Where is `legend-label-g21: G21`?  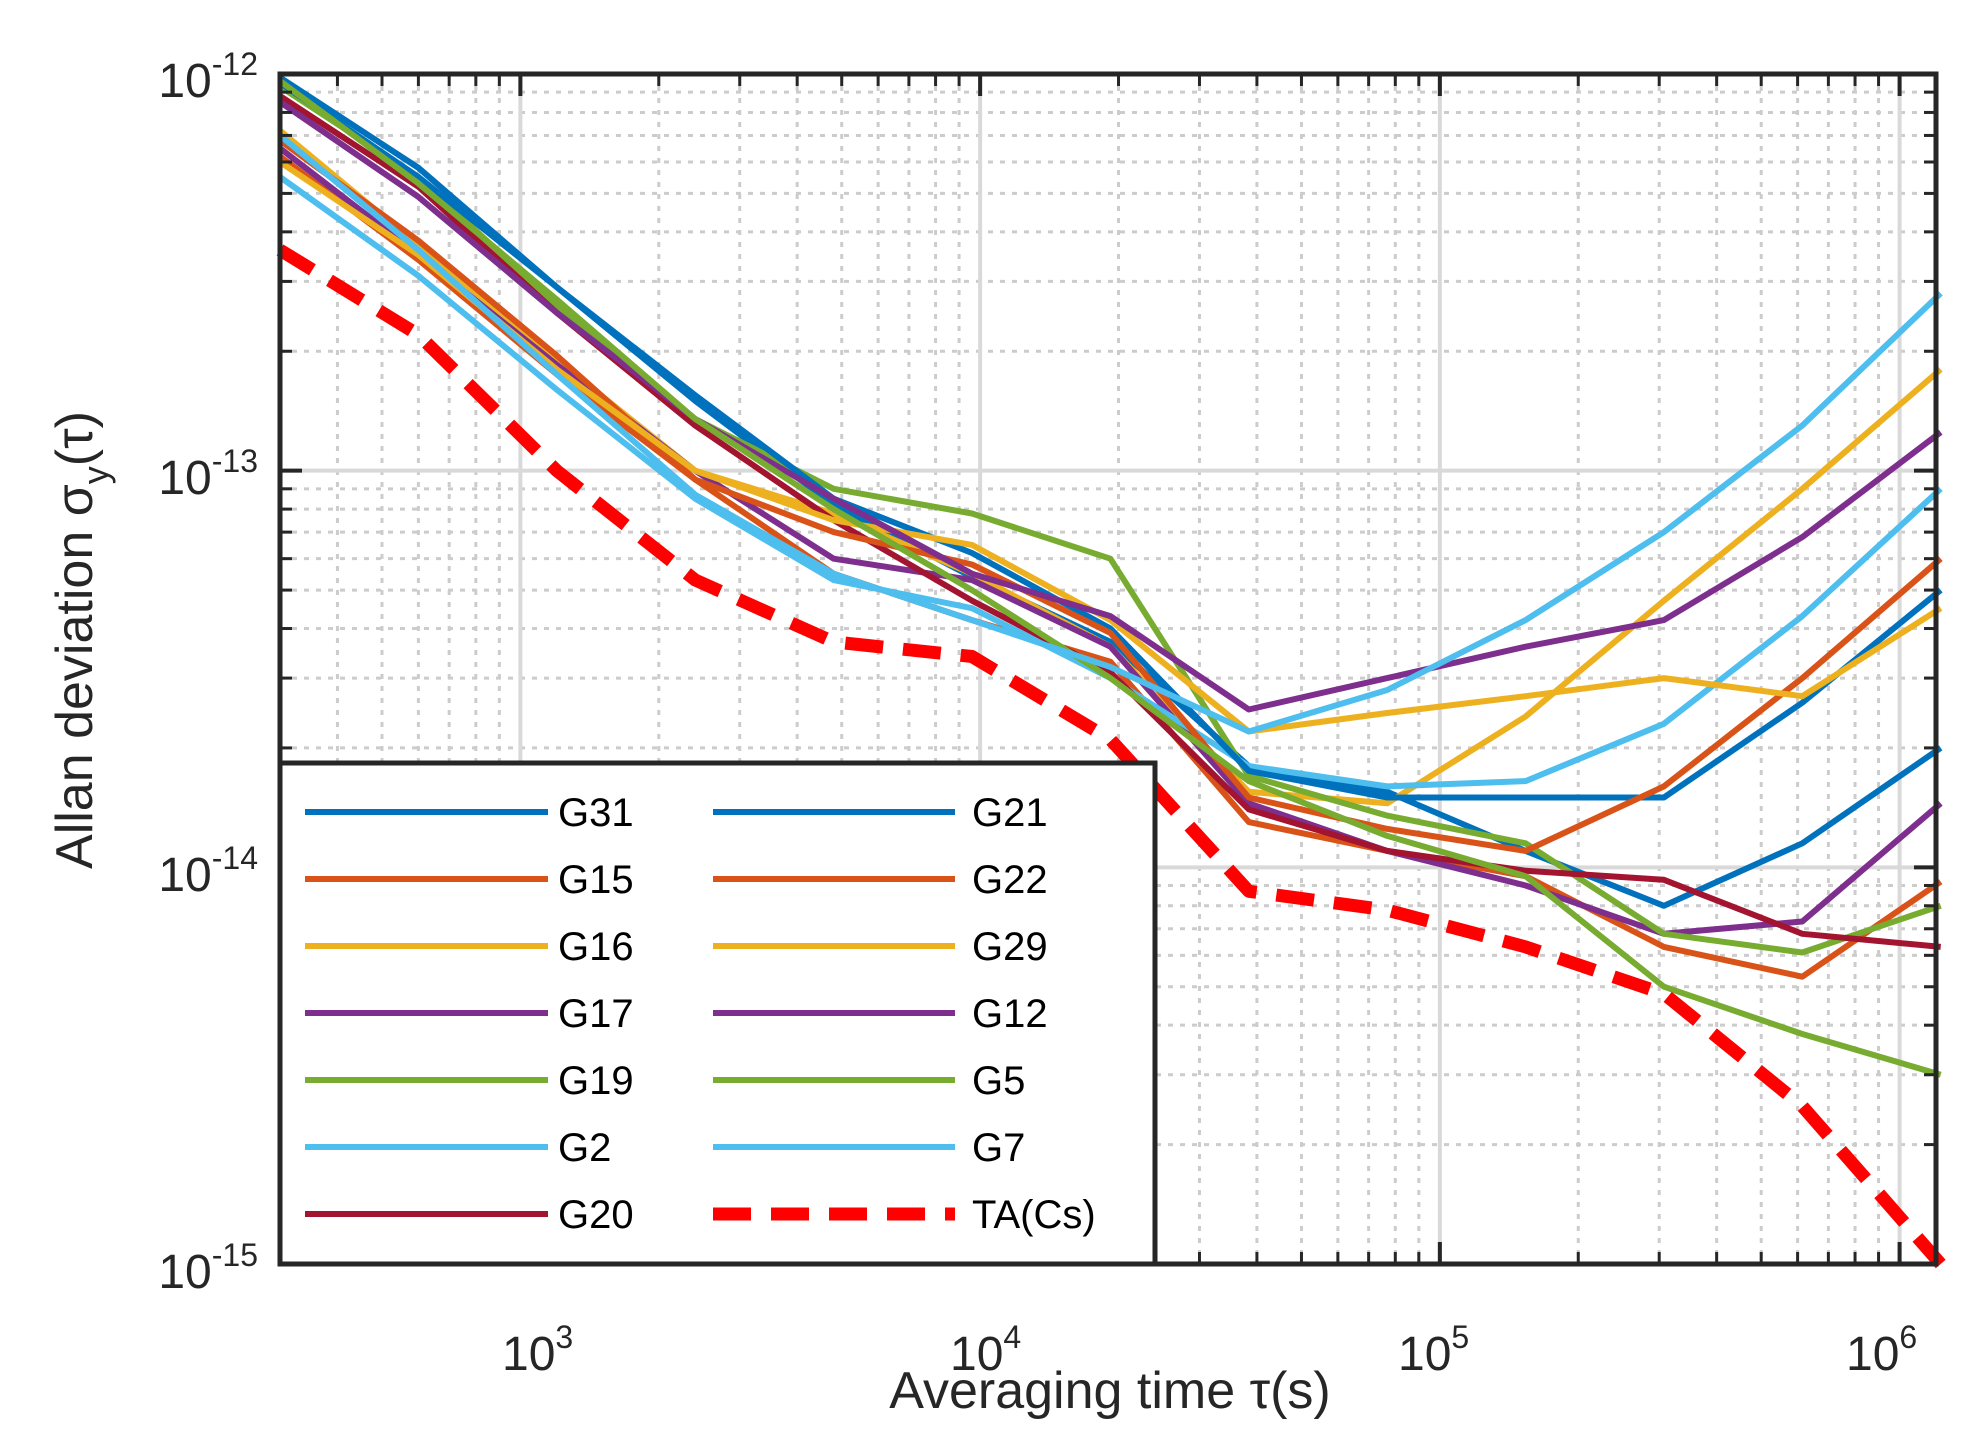
legend-label-g21: G21 is located at coordinates (1010, 813).